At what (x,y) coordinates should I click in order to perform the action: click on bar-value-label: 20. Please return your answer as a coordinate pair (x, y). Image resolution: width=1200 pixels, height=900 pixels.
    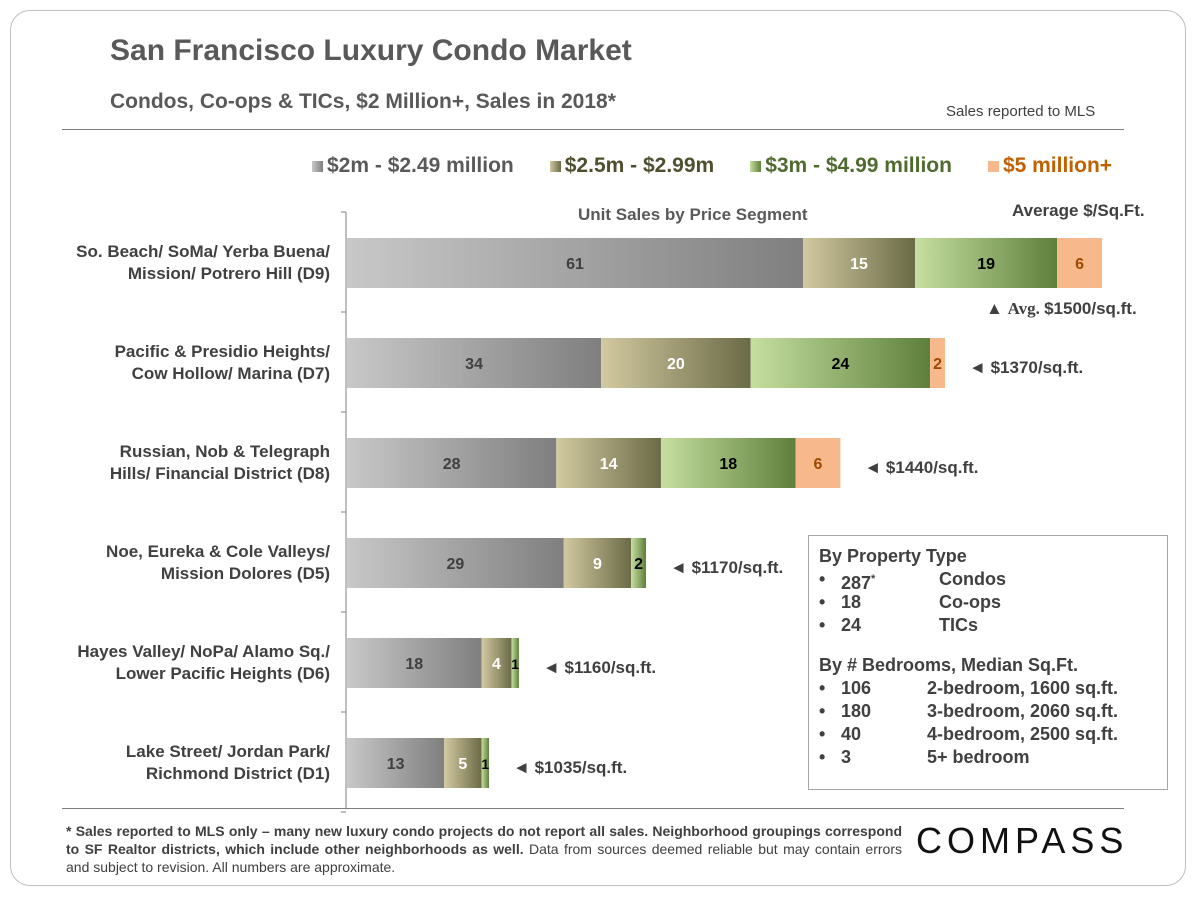
    Looking at the image, I should click on (676, 364).